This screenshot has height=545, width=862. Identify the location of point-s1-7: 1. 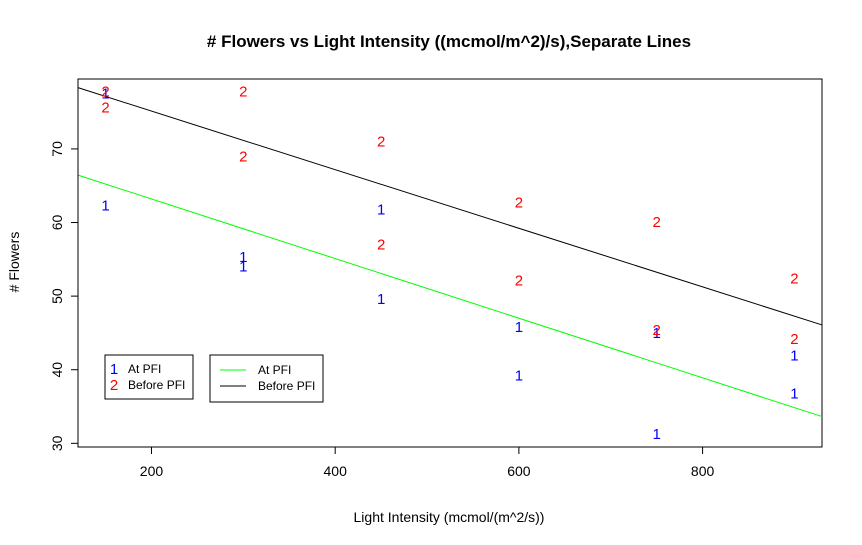
(519, 327).